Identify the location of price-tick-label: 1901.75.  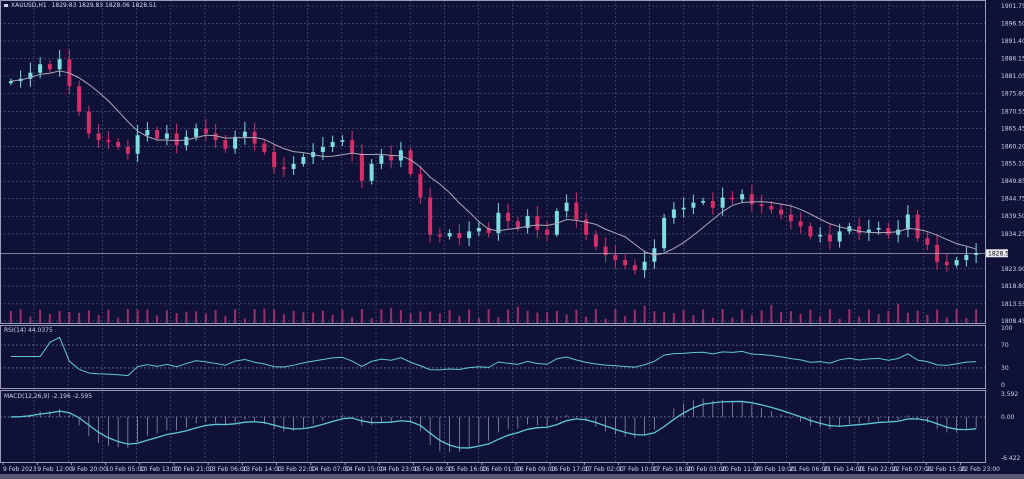
(1012, 6).